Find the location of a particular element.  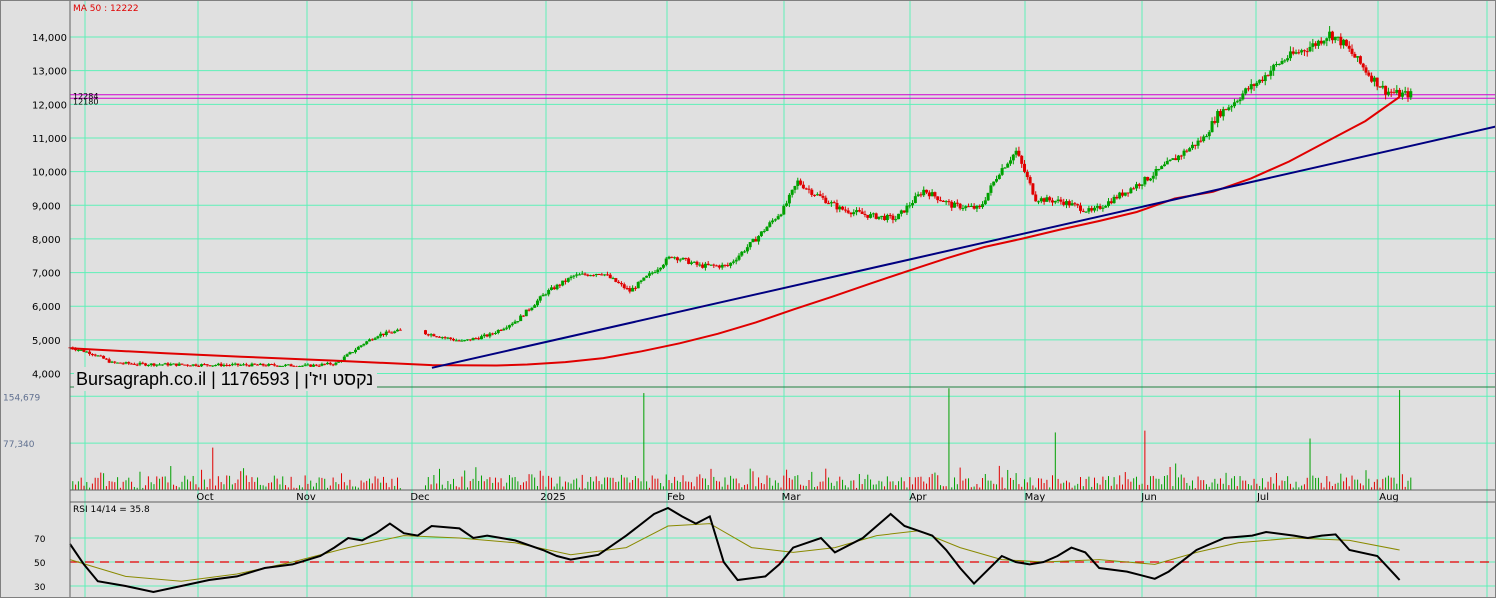

rsi-tick-label: 50 is located at coordinates (40, 564).